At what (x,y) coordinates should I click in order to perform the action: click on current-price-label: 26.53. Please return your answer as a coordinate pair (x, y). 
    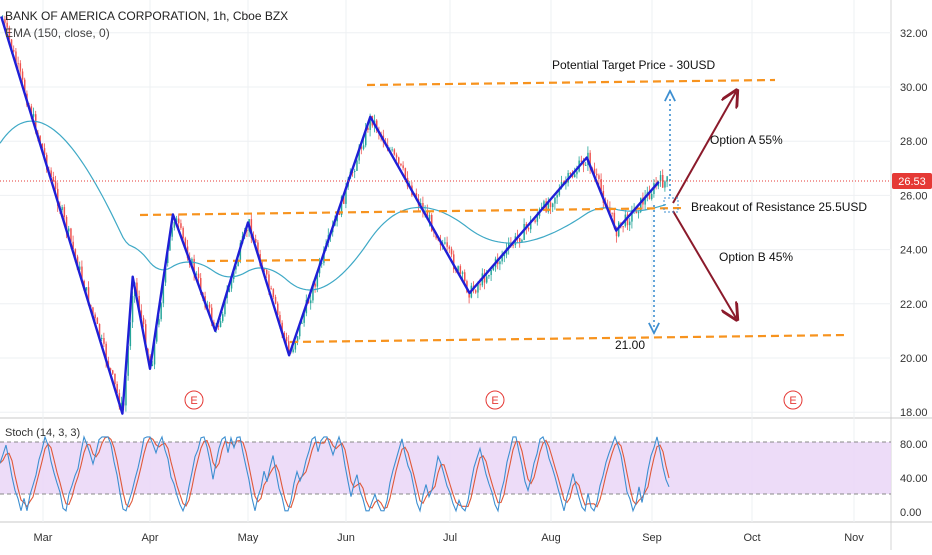
    Looking at the image, I should click on (912, 182).